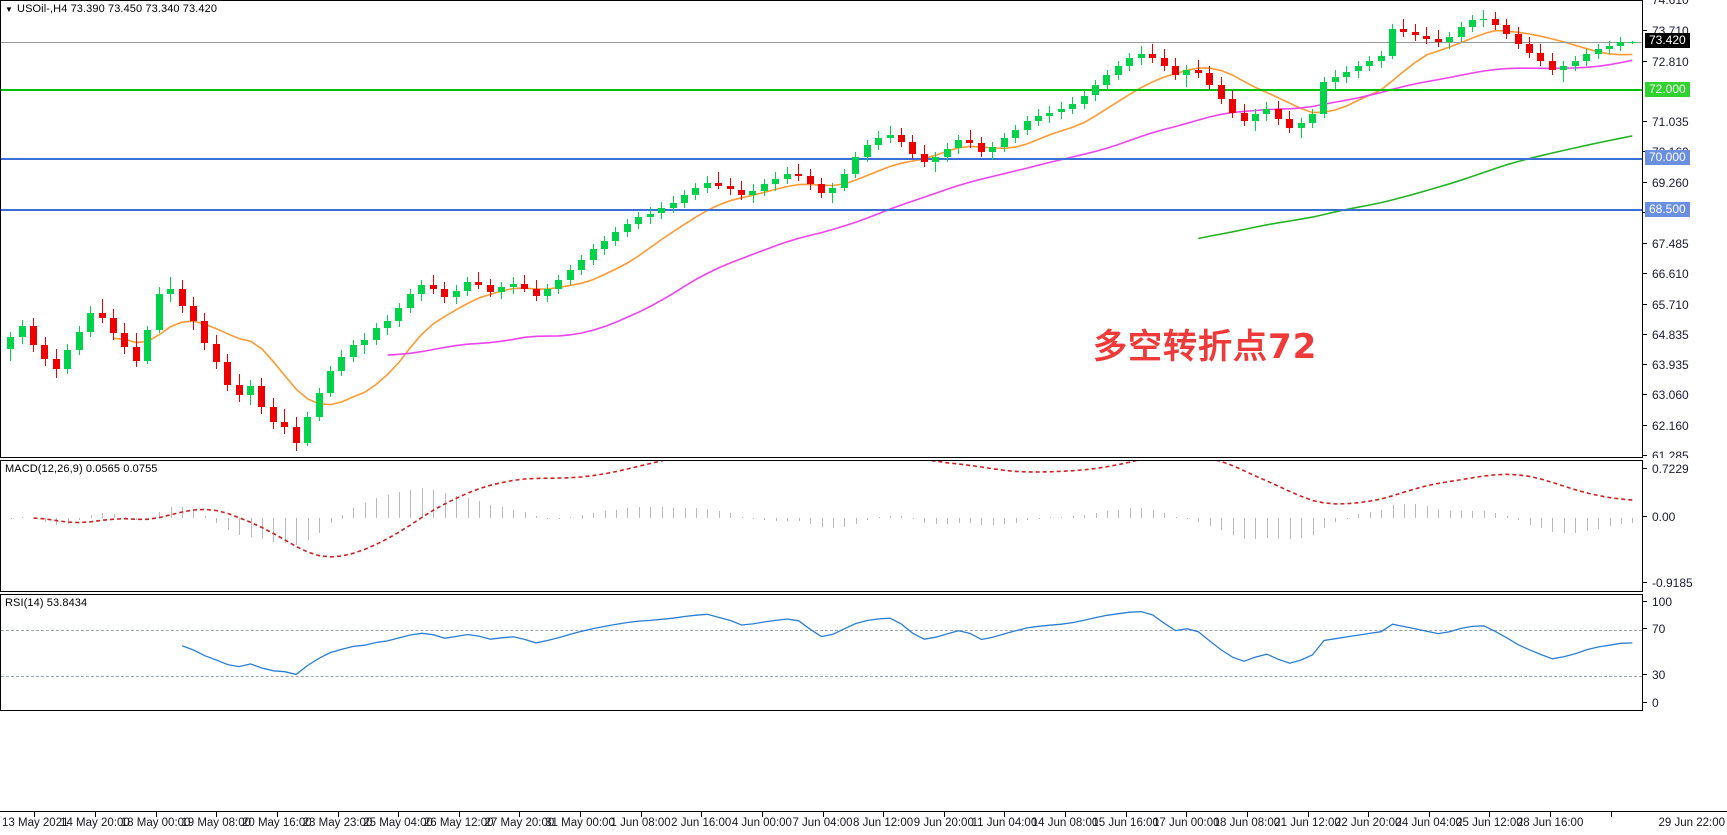 The height and width of the screenshot is (835, 1727). Describe the element at coordinates (1667, 41) in the screenshot. I see `last-price-badge: 73.420` at that location.